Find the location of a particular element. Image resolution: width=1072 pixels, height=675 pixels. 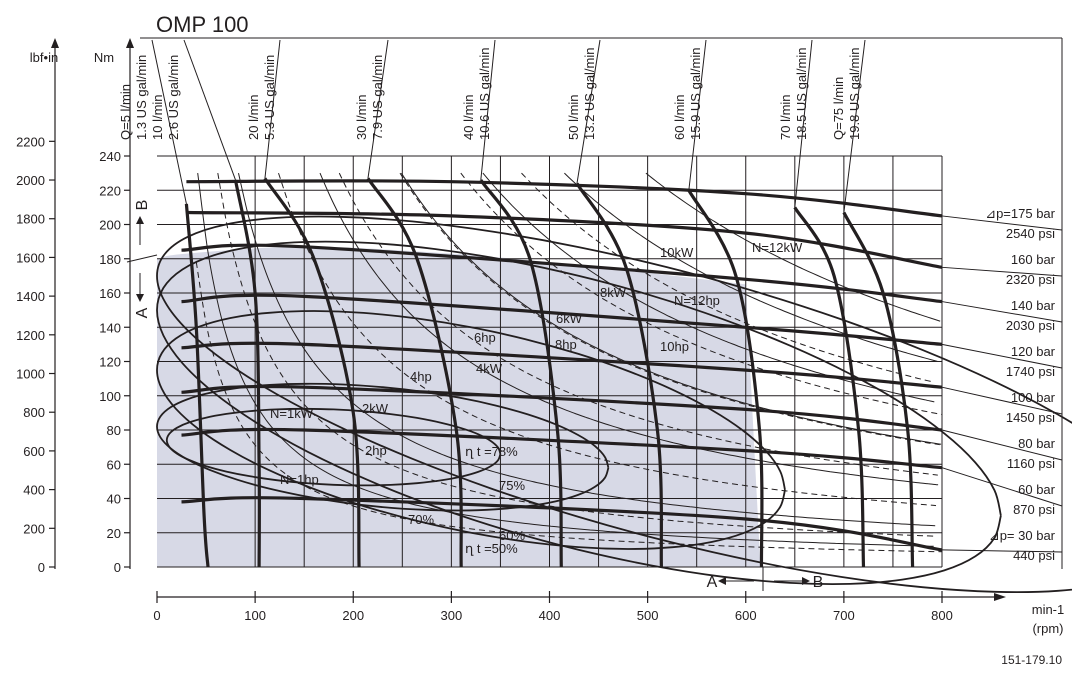

x-axis-arrow is located at coordinates (1000, 597).